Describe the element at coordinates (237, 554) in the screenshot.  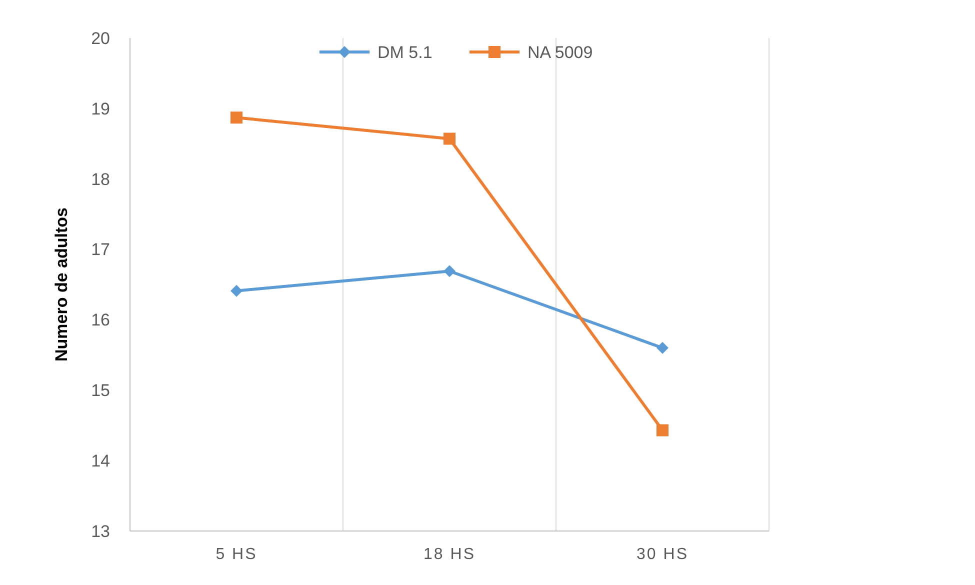
I see `x-tick-label: 5 HS` at that location.